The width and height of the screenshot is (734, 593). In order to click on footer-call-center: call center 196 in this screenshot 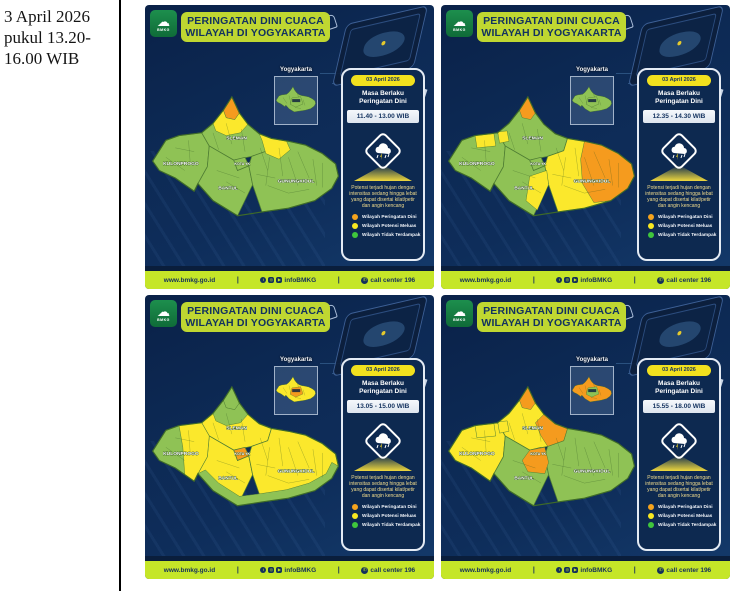, I will do `click(689, 570)`.